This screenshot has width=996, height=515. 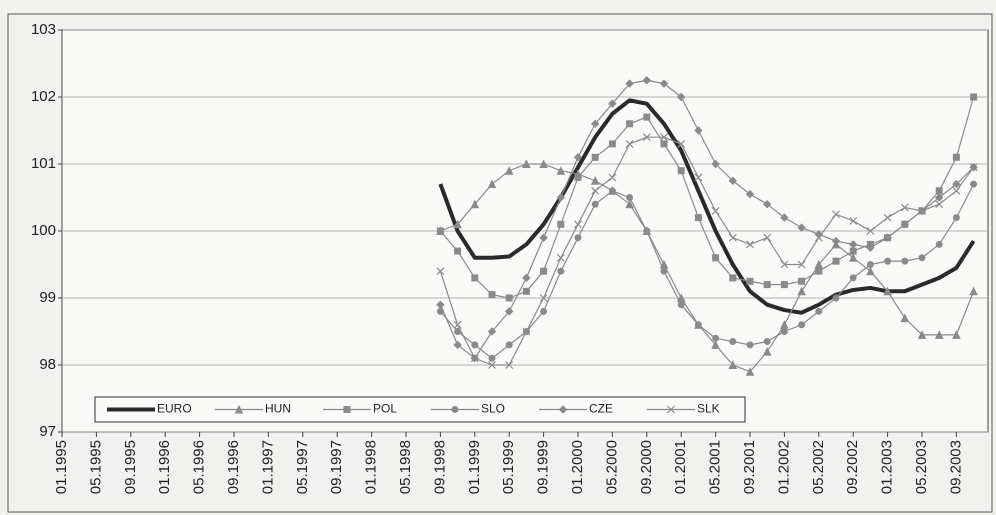 I want to click on legend-label: EURO, so click(x=174, y=409).